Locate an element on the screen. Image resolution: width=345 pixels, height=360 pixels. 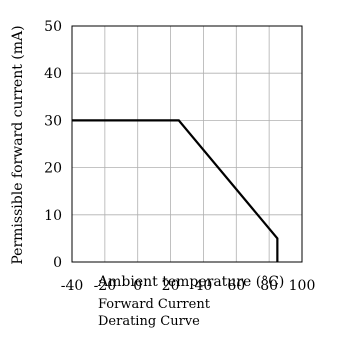
x-tick-label: 20 is located at coordinates (171, 286).